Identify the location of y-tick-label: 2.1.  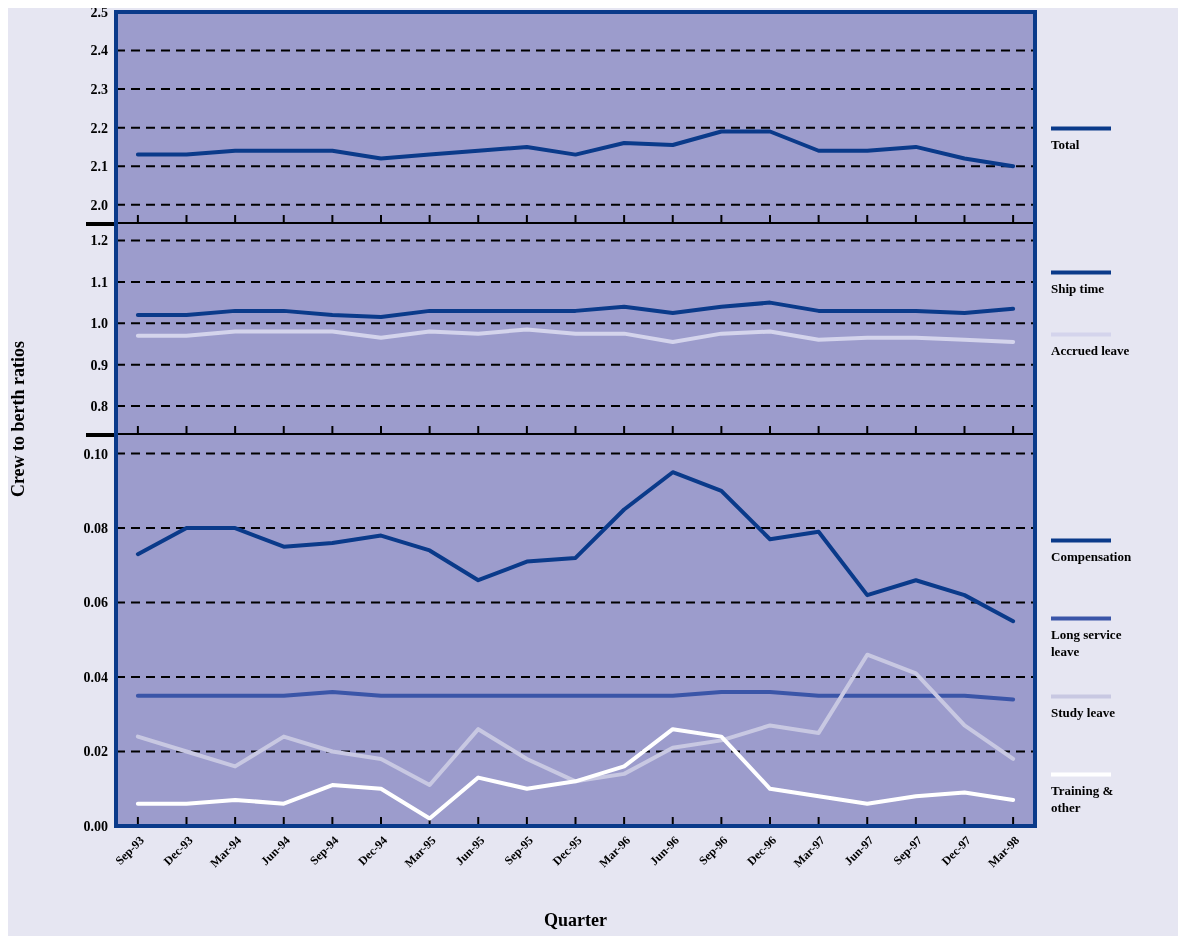
(99, 167).